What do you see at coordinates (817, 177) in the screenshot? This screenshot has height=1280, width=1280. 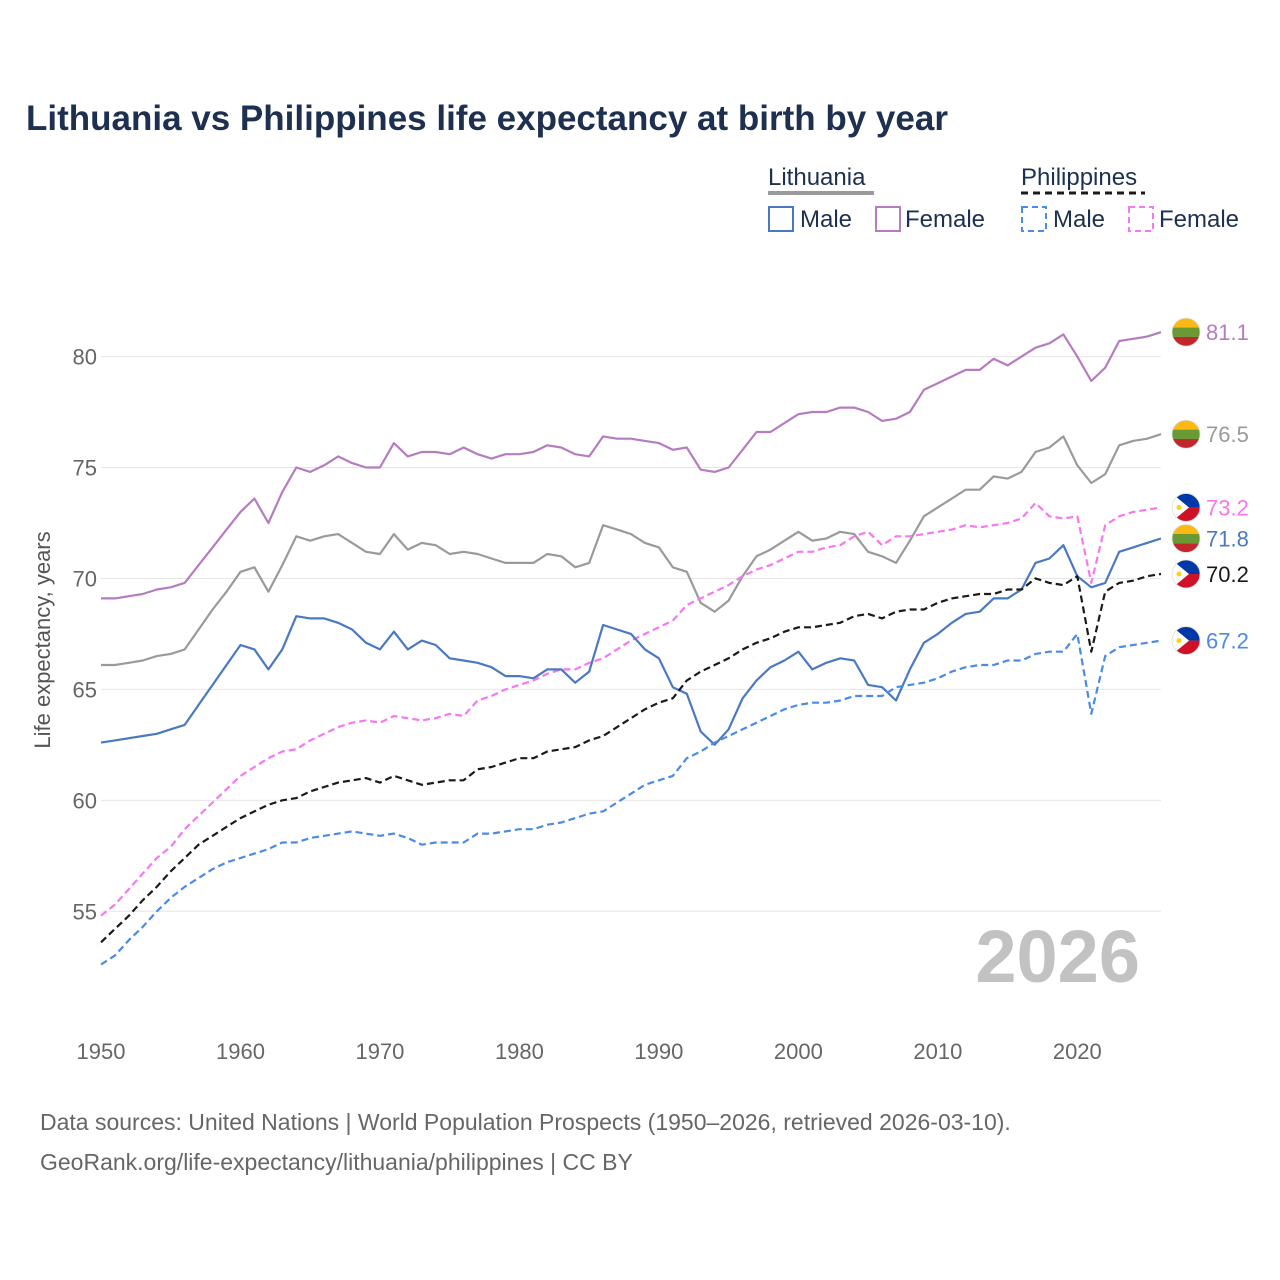 I see `legend-group-lithuania: Lithuania` at bounding box center [817, 177].